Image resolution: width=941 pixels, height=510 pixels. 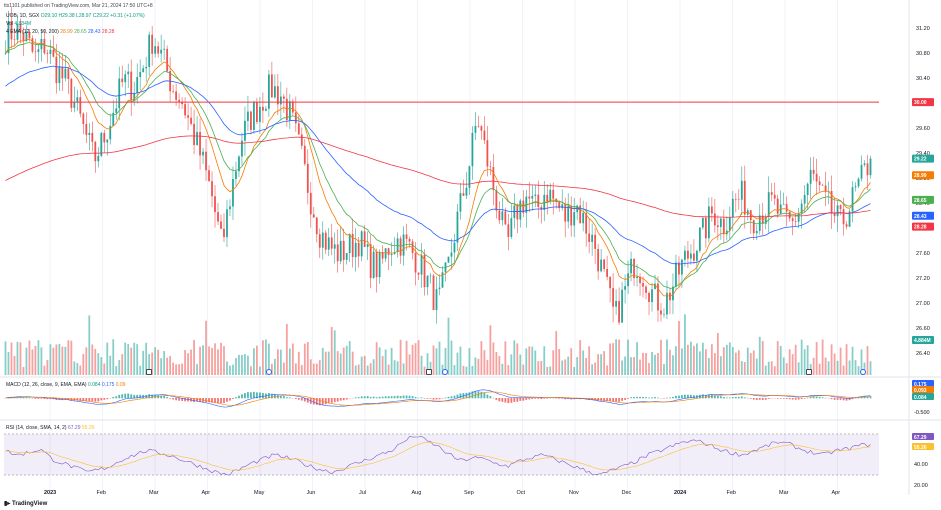 What do you see at coordinates (30, 504) in the screenshot?
I see `logo-text: TradingView` at bounding box center [30, 504].